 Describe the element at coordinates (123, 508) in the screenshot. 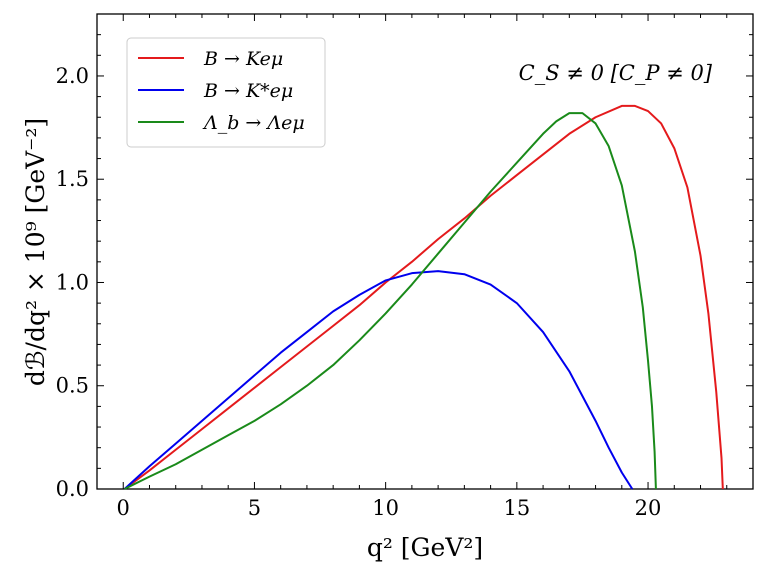

I see `x-tick-label: 0` at that location.